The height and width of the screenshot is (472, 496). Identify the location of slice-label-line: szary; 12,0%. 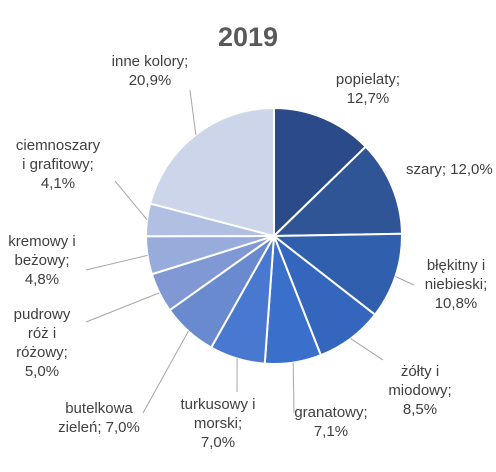
(449, 169).